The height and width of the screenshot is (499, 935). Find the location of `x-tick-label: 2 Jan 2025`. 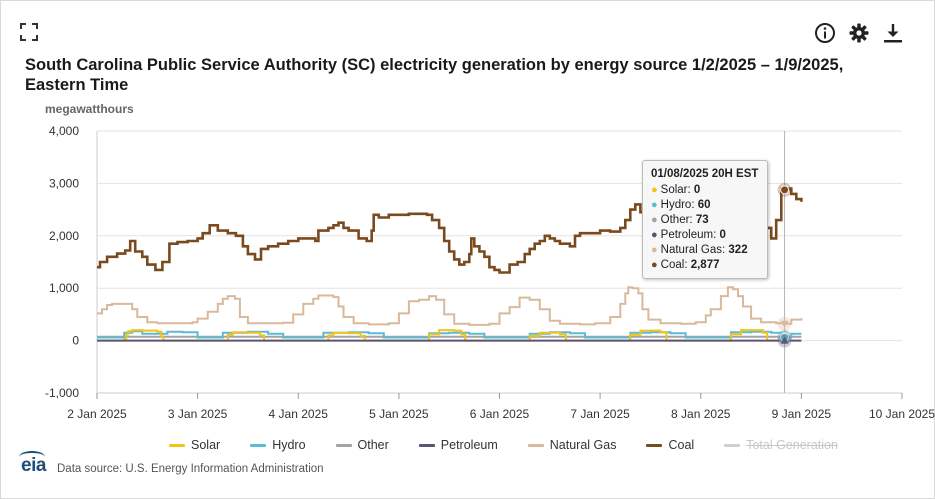

x-tick-label: 2 Jan 2025 is located at coordinates (97, 414).